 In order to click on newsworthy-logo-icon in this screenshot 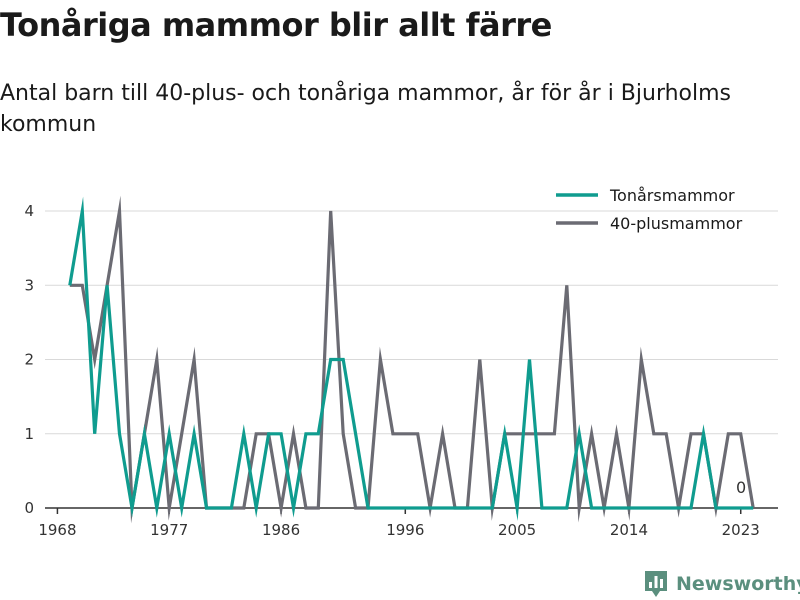, I will do `click(656, 584)`.